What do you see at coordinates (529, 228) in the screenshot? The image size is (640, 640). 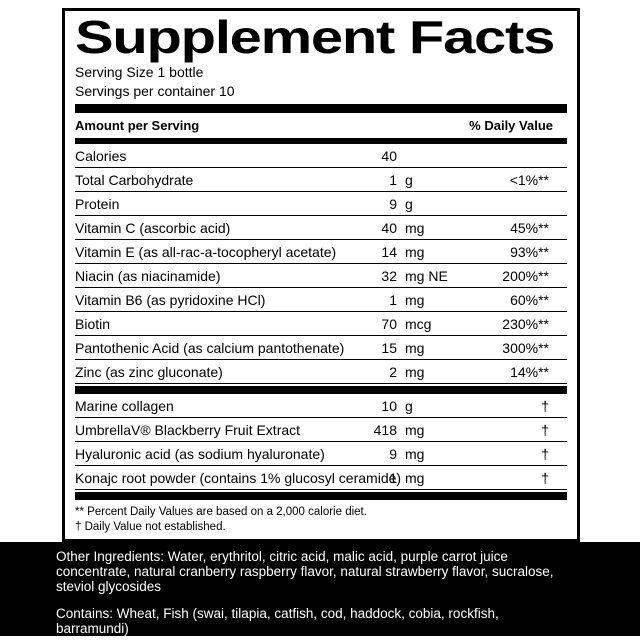 I see `nutrient-daily-value: 45%**` at bounding box center [529, 228].